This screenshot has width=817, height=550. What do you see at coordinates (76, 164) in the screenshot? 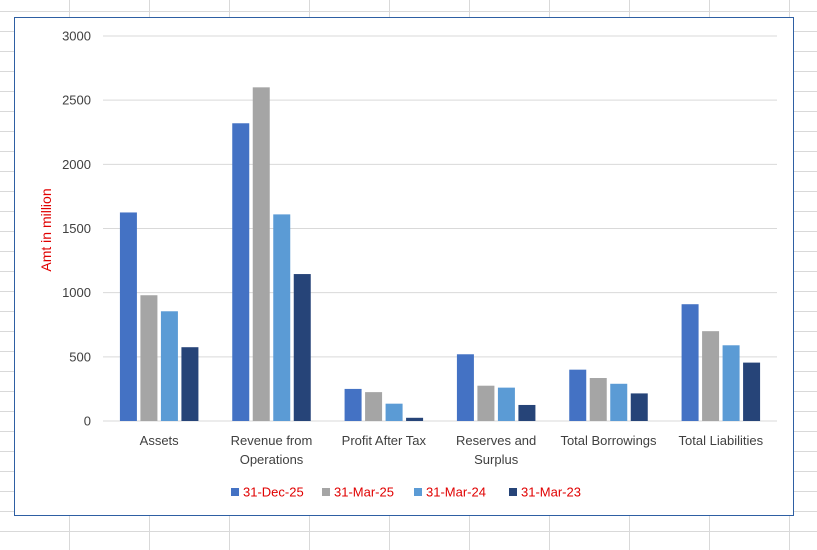
I see `y-tick-label: 2000` at bounding box center [76, 164].